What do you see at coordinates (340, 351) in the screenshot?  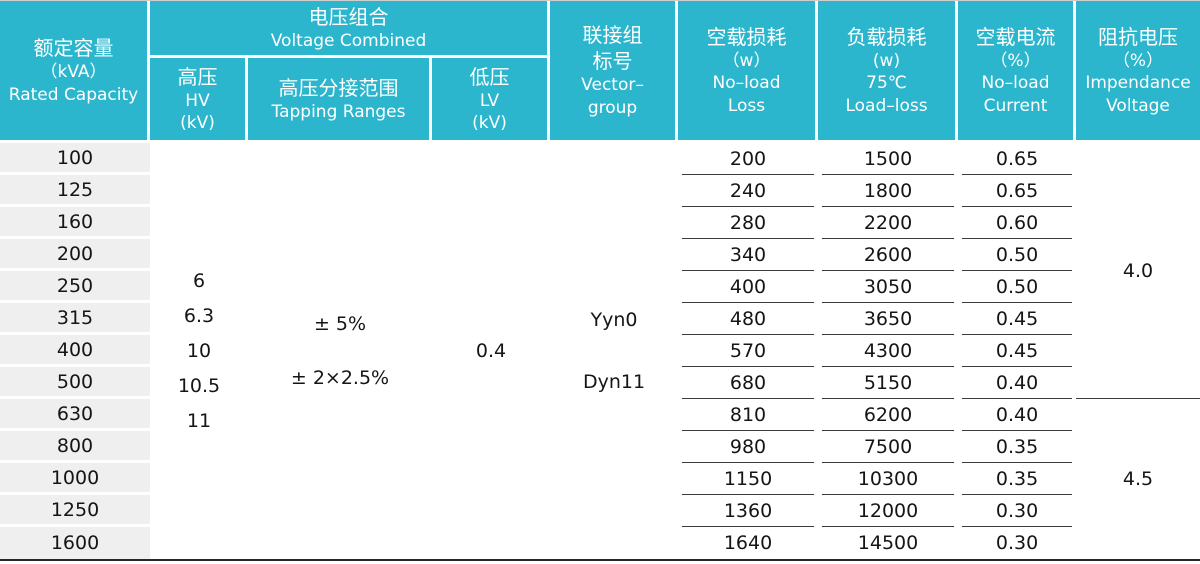 I see `tapping-ranges-cell: ± 5% ± 2×2.5%` at bounding box center [340, 351].